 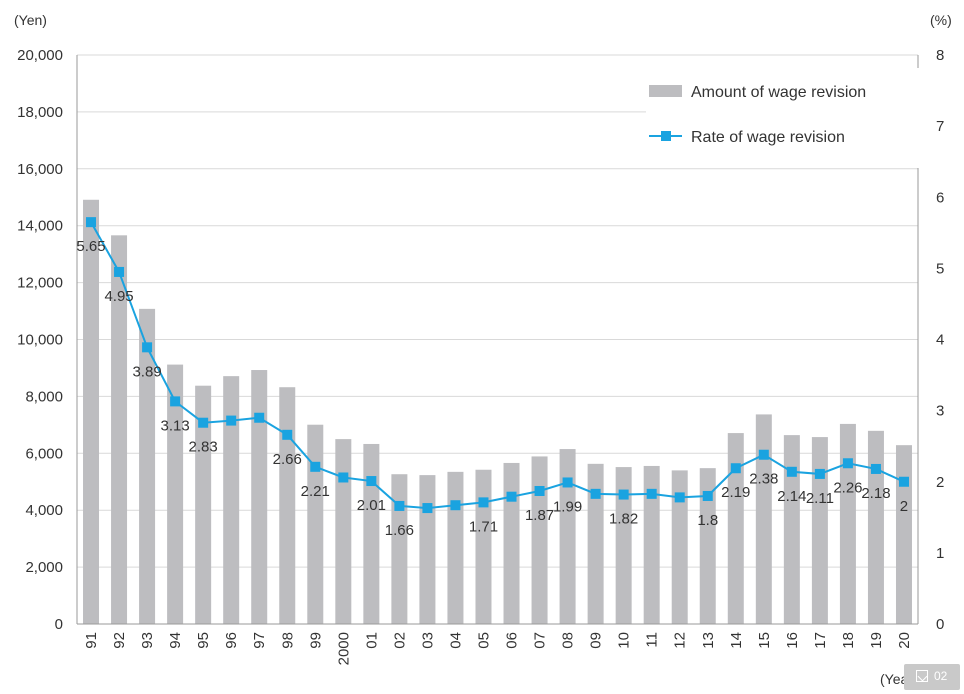 What do you see at coordinates (568, 640) in the screenshot?
I see `x-tick-label: 08` at bounding box center [568, 640].